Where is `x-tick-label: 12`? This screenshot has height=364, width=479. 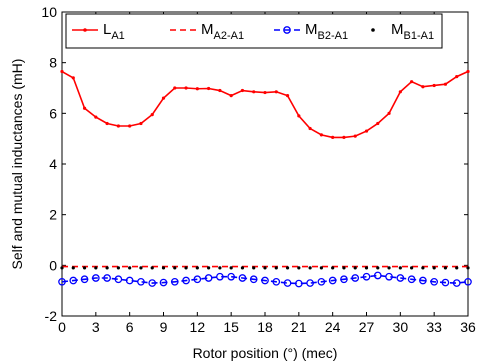 x-tick-label: 12 is located at coordinates (198, 327).